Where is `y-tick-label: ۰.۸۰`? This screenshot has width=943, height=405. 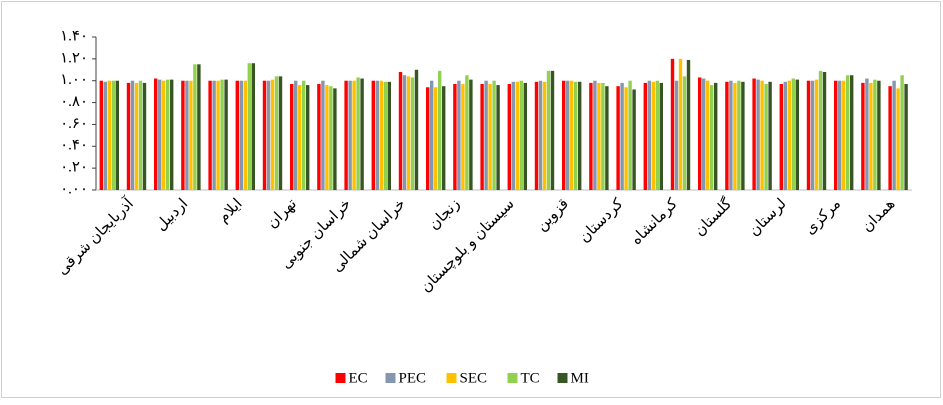
y-tick-label: ۰.۸۰ is located at coordinates (74, 102).